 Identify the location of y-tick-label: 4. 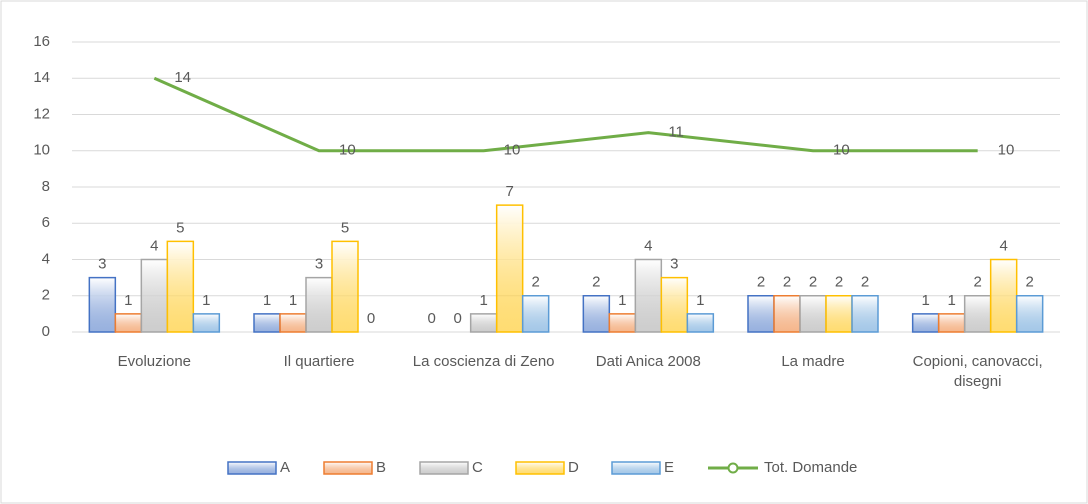
(46, 258).